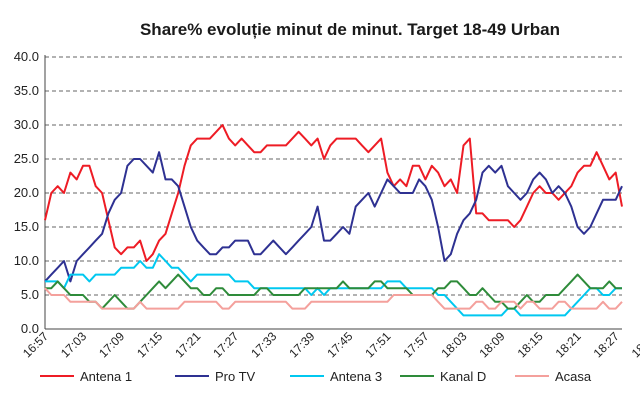 The width and height of the screenshot is (640, 404). Describe the element at coordinates (463, 376) in the screenshot. I see `legend-label: Kanal D` at that location.